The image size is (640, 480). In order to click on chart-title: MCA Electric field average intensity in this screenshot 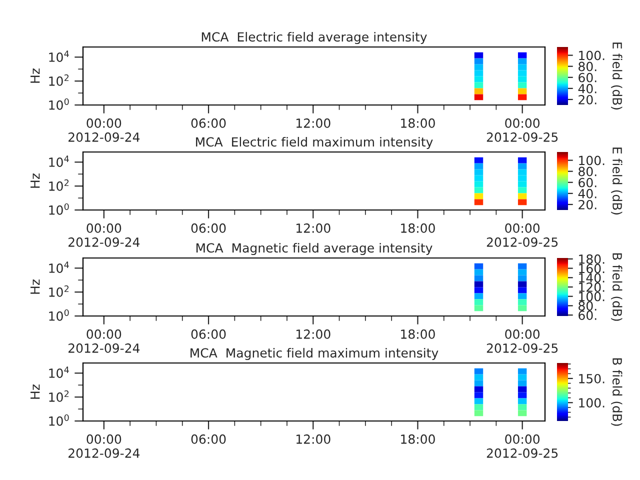, I will do `click(314, 38)`.